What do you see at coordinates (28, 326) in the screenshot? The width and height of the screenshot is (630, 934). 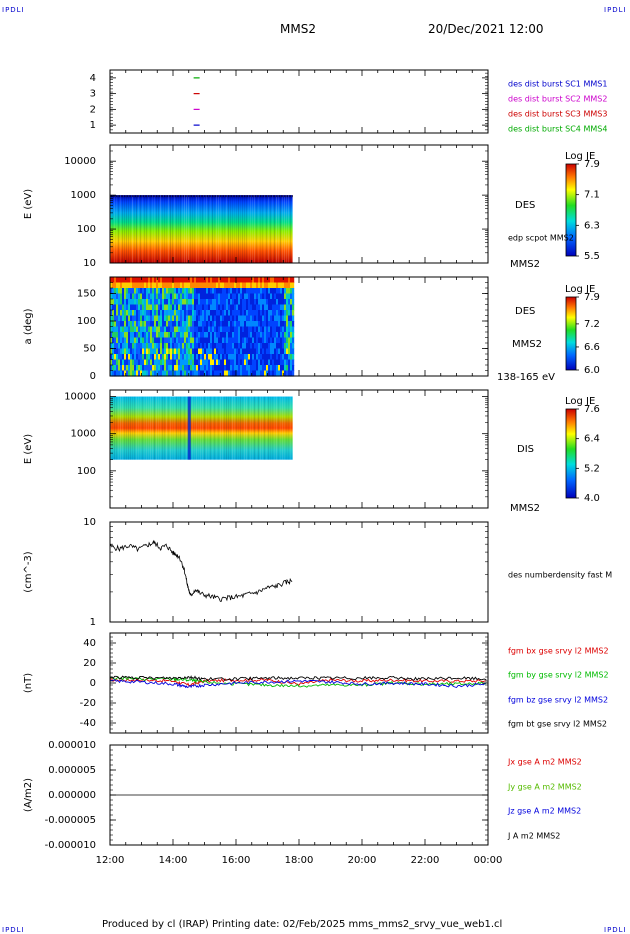 I see `y-axis-label: a (deg)` at bounding box center [28, 326].